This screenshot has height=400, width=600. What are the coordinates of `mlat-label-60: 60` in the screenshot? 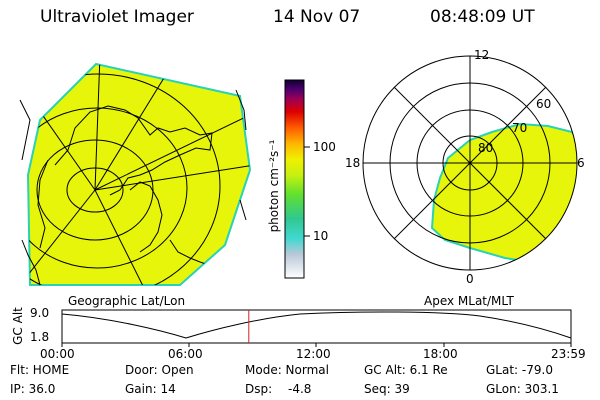 It's located at (544, 104).